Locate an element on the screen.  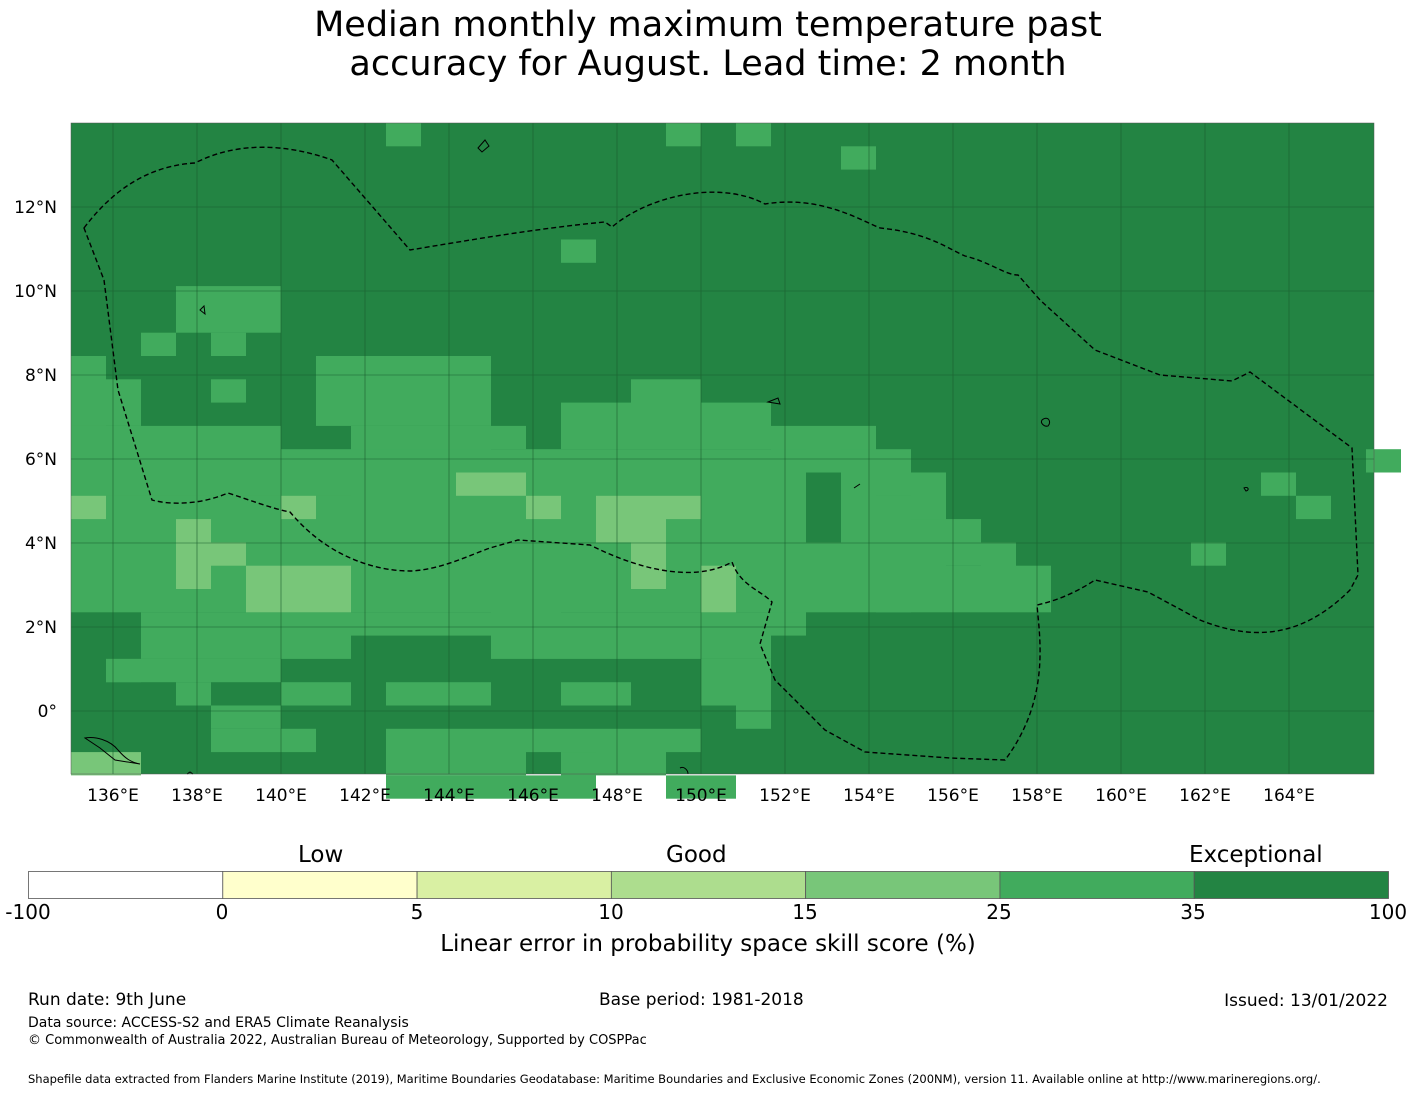
lat-label: 8°N is located at coordinates (41, 376).